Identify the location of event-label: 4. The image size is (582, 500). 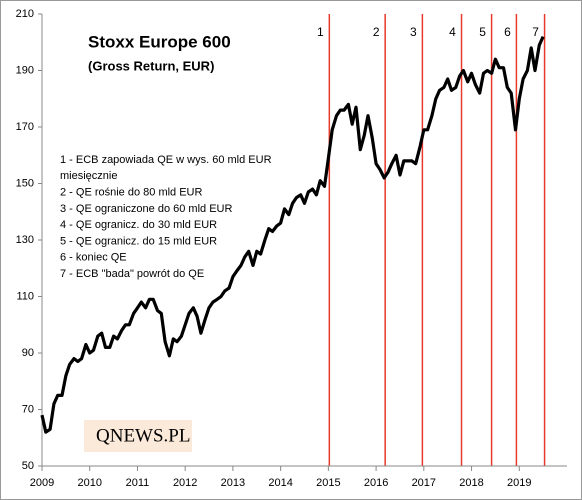
(452, 32).